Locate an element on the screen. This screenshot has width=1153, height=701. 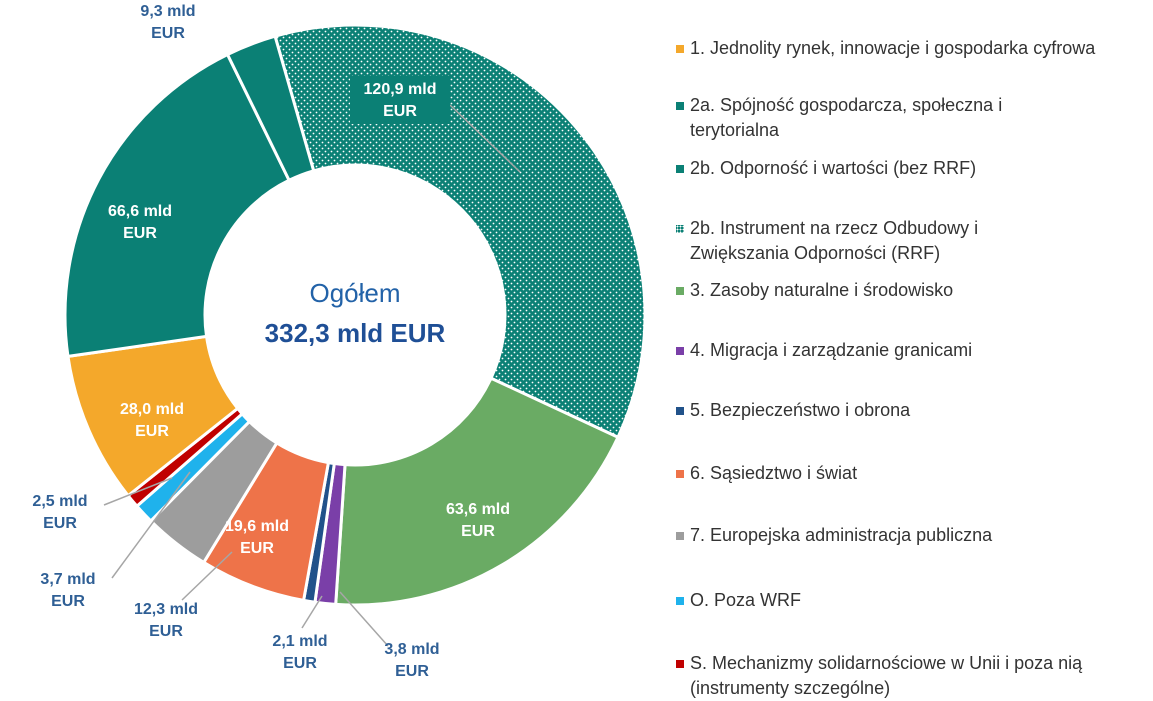
label-line: 2,5 mld is located at coordinates (59, 501).